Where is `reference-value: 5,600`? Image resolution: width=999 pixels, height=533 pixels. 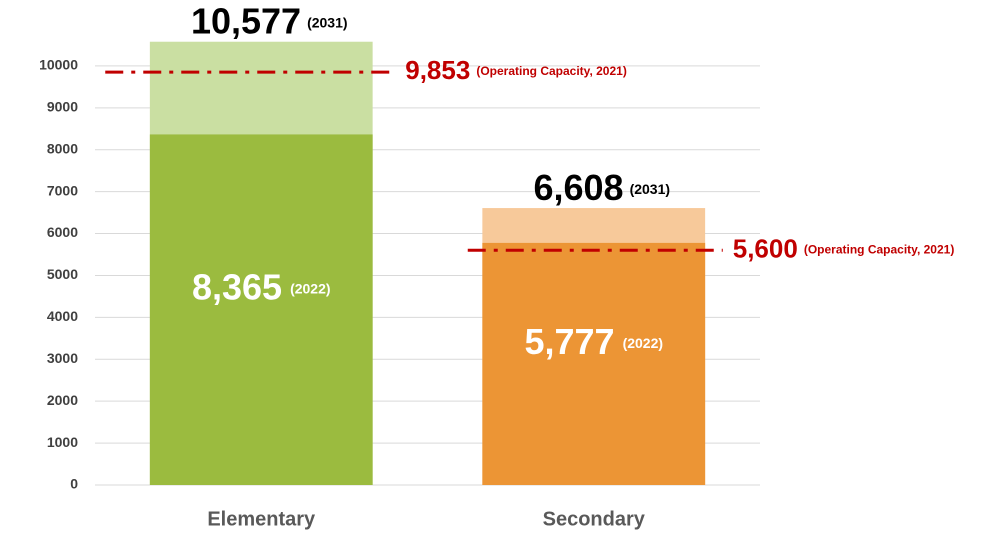 reference-value: 5,600 is located at coordinates (765, 248).